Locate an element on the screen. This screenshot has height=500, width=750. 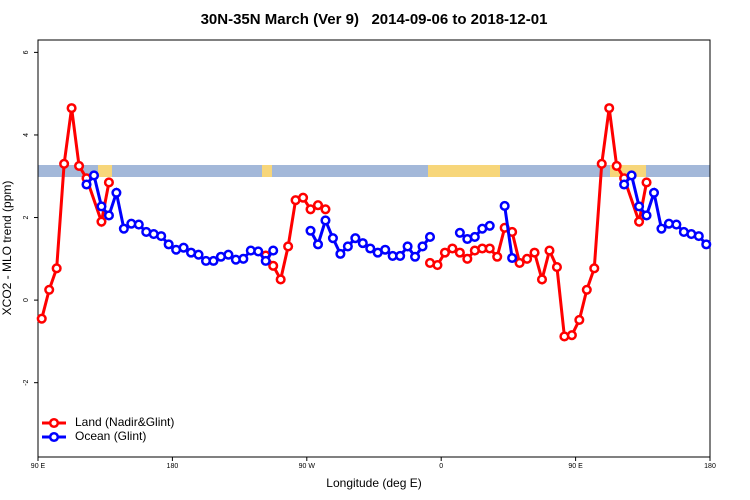
map-strip is located at coordinates (374, 171).